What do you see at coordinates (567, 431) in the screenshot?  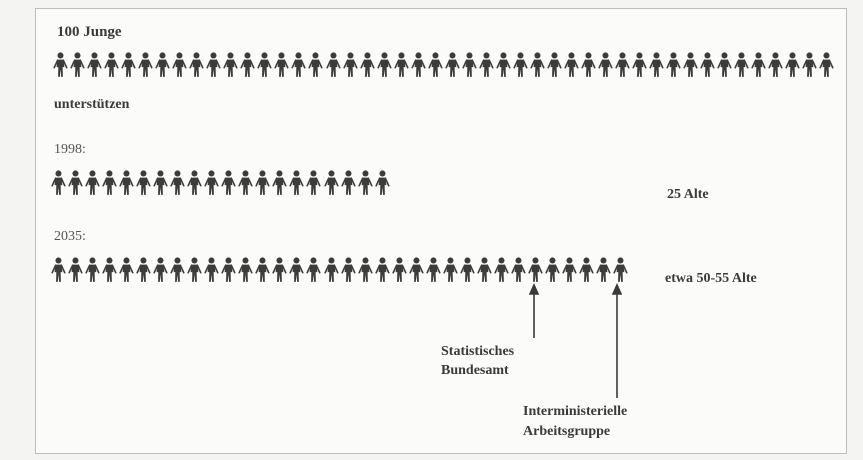 I see `annotation-line-2: Arbeitsgruppe` at bounding box center [567, 431].